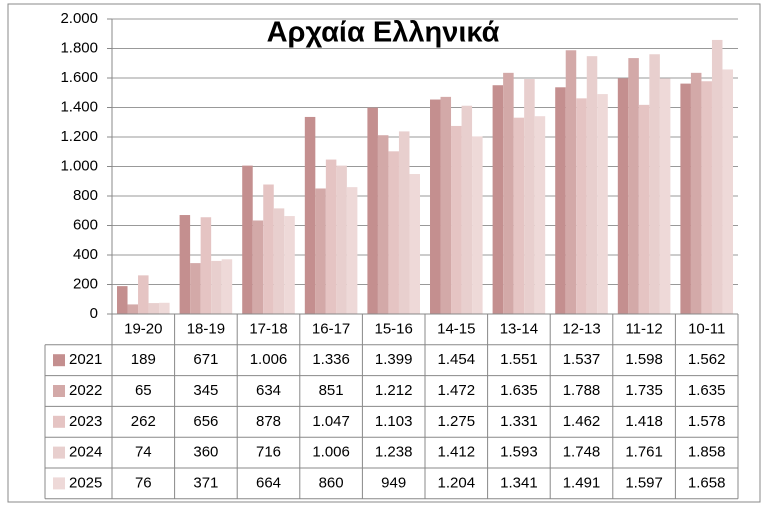 This screenshot has height=507, width=768. What do you see at coordinates (85, 452) in the screenshot?
I see `legend-label: 2024` at bounding box center [85, 452].